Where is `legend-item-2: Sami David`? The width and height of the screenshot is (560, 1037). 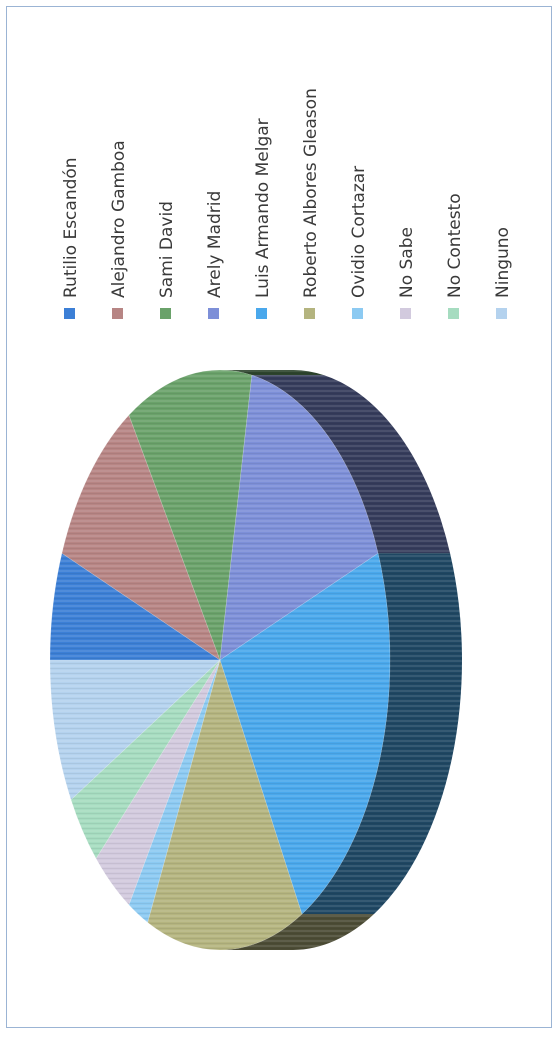 legend-item-2: Sami David is located at coordinates (167, 260).